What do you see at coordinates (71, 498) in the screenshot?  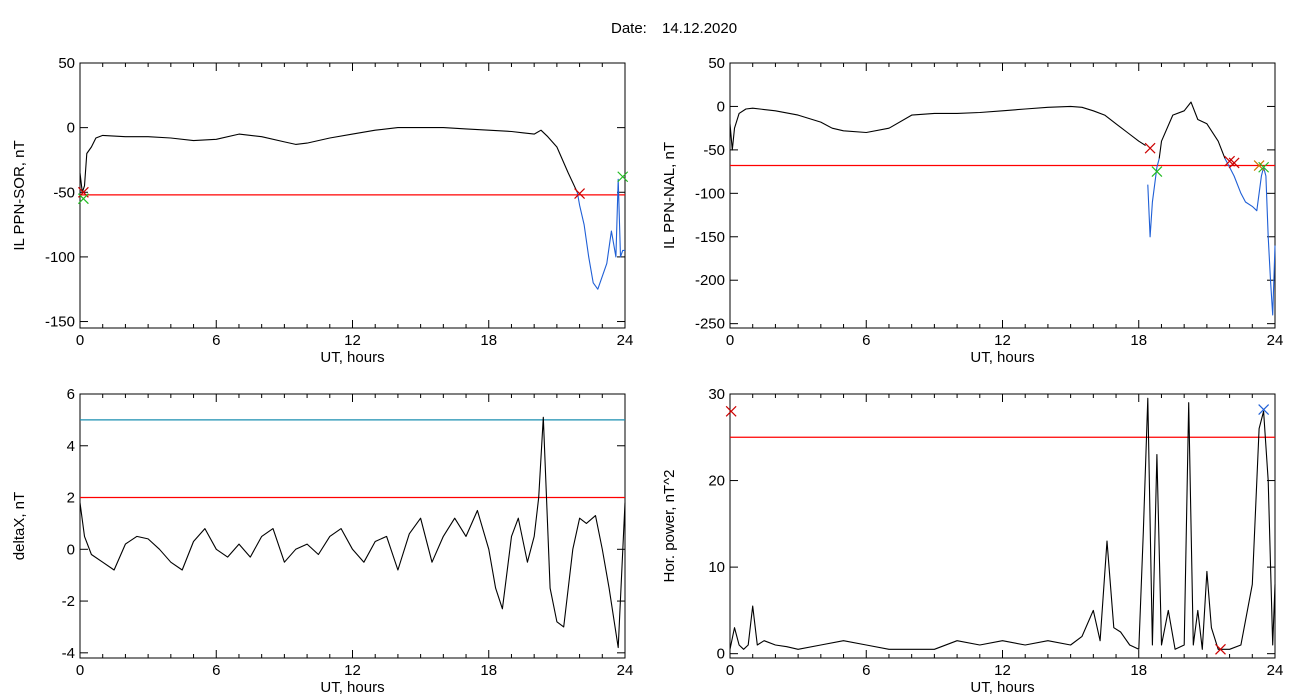 I see `y-tick-label: 2` at bounding box center [71, 498].